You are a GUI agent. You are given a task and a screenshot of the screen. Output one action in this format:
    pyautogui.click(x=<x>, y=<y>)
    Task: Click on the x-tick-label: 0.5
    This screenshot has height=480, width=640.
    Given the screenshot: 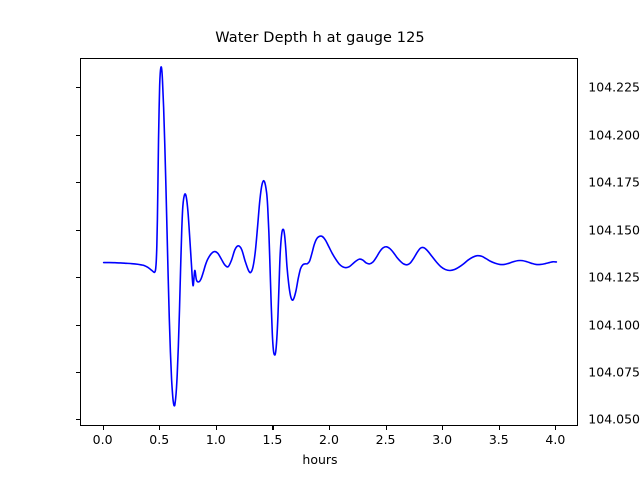 What is the action you would take?
    pyautogui.click(x=159, y=439)
    